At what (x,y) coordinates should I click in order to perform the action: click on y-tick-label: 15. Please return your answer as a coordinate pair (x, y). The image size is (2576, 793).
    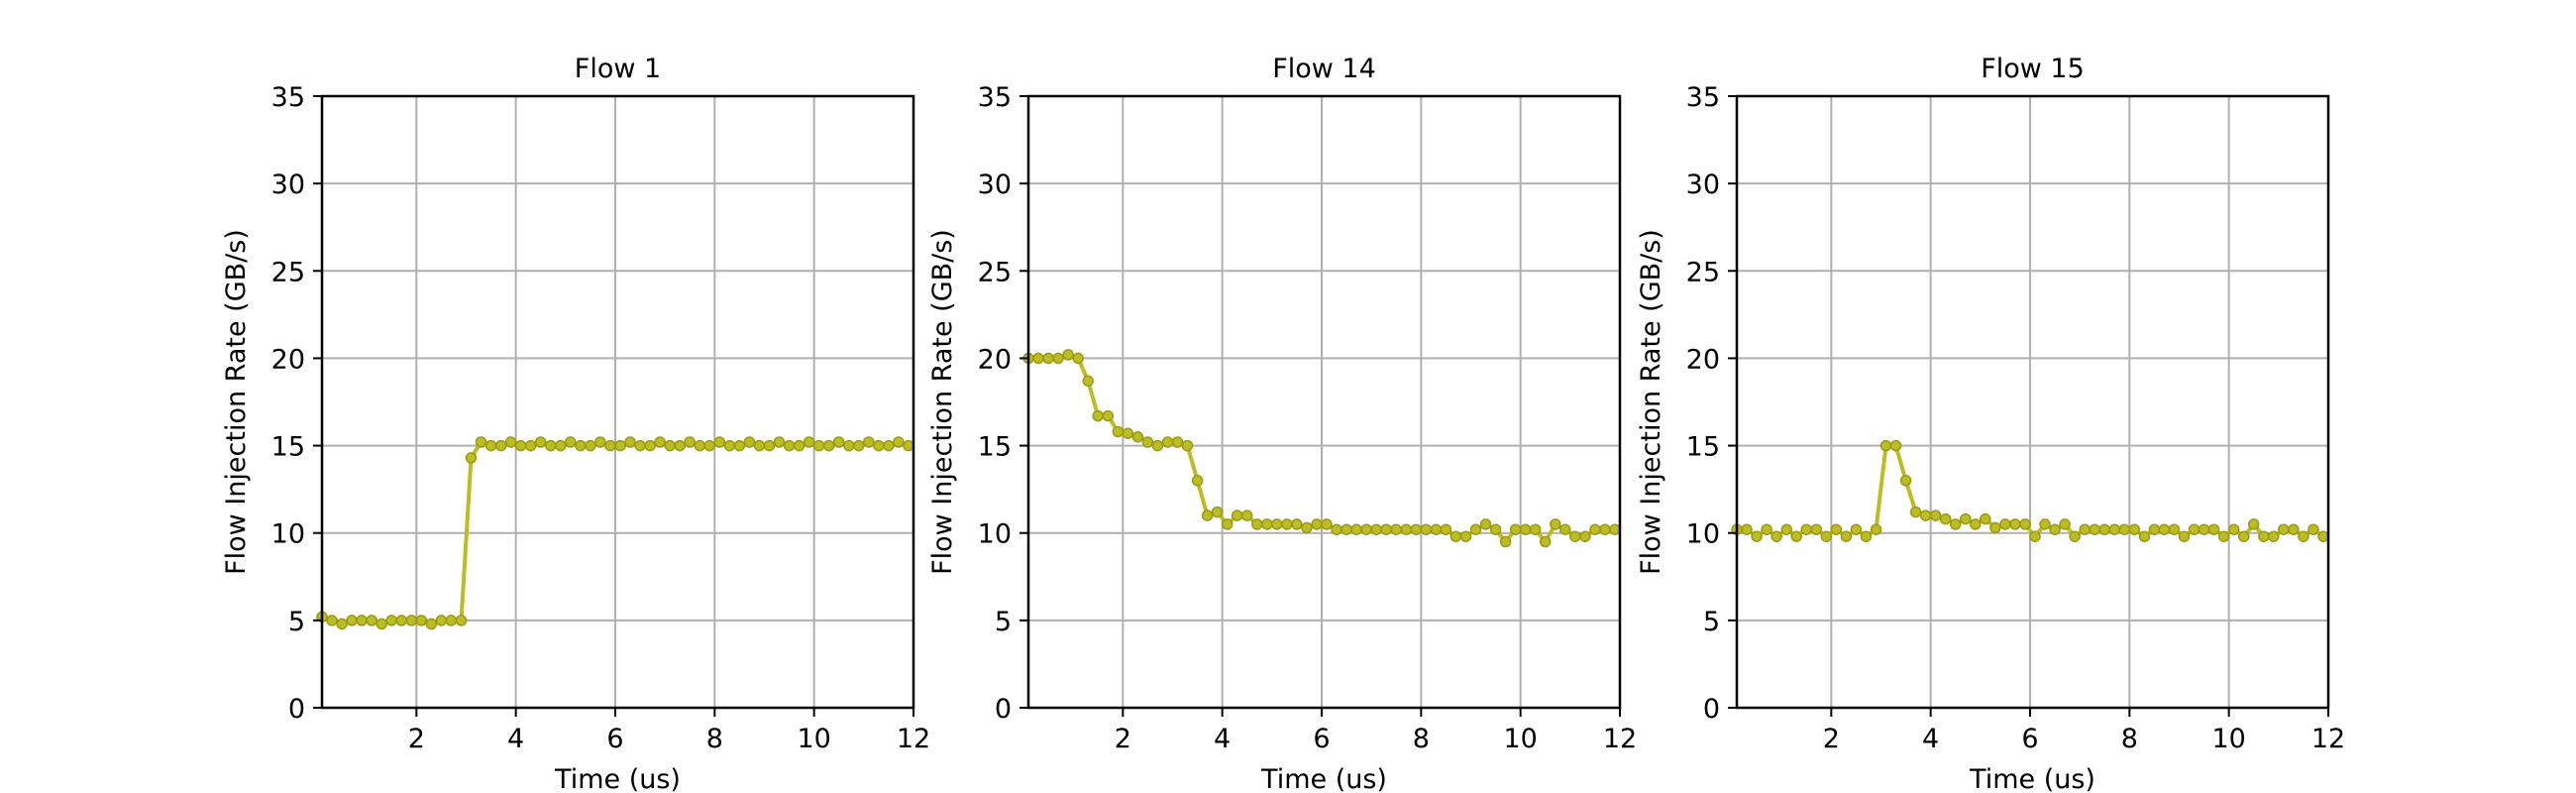
    Looking at the image, I should click on (1703, 447).